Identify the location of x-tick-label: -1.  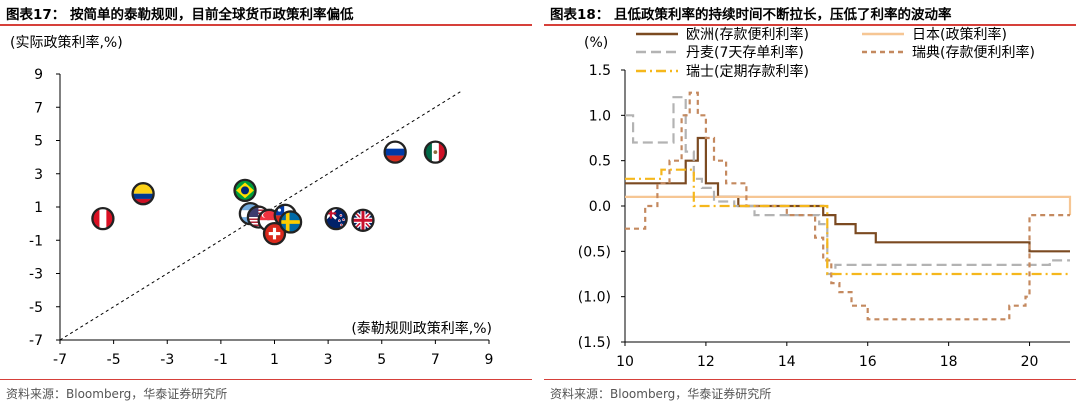
(221, 360).